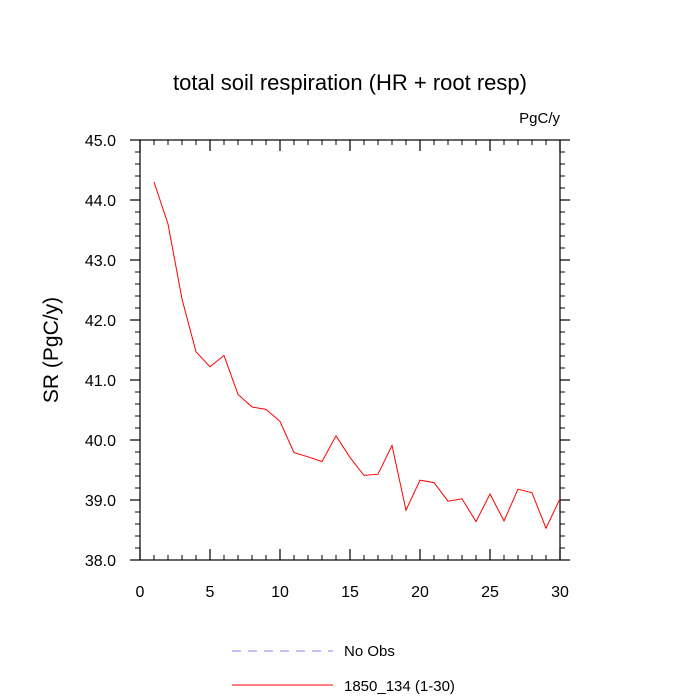 This screenshot has height=700, width=700. I want to click on y-tick-label: 41.0, so click(100, 381).